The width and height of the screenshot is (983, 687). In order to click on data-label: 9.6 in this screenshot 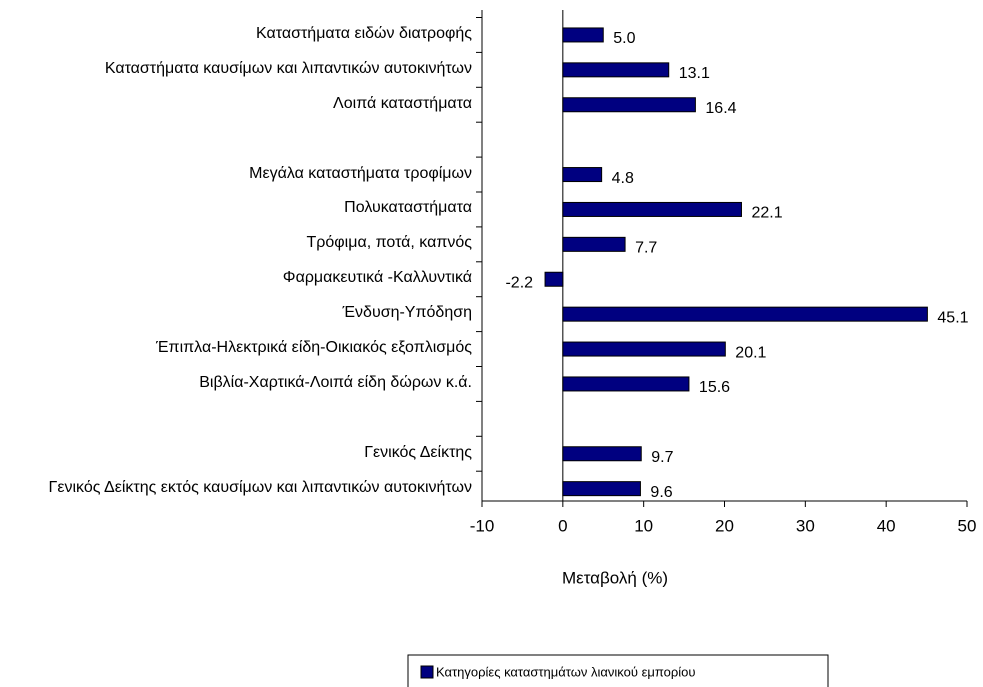, I will do `click(661, 492)`.